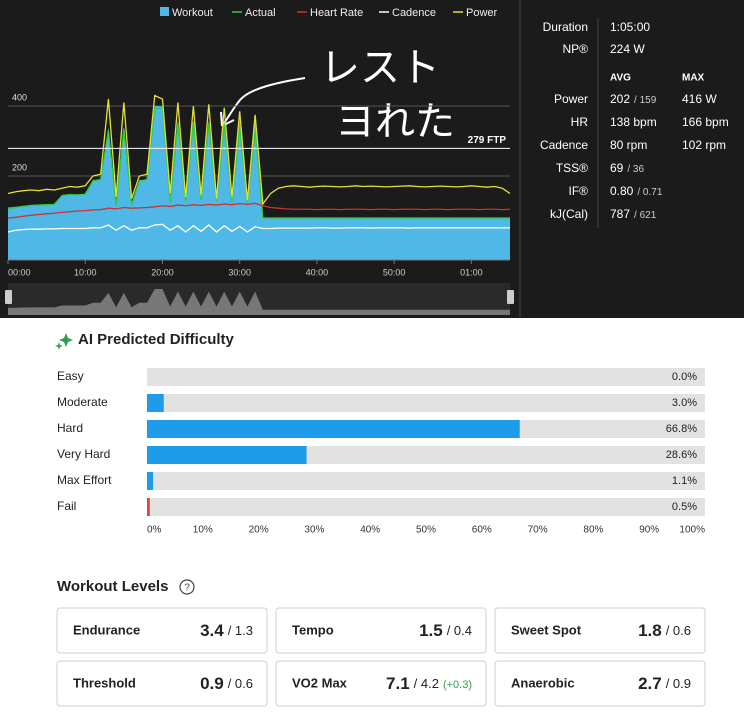 The width and height of the screenshot is (744, 718). Describe the element at coordinates (572, 168) in the screenshot. I see `stat-label: TSS®` at that location.